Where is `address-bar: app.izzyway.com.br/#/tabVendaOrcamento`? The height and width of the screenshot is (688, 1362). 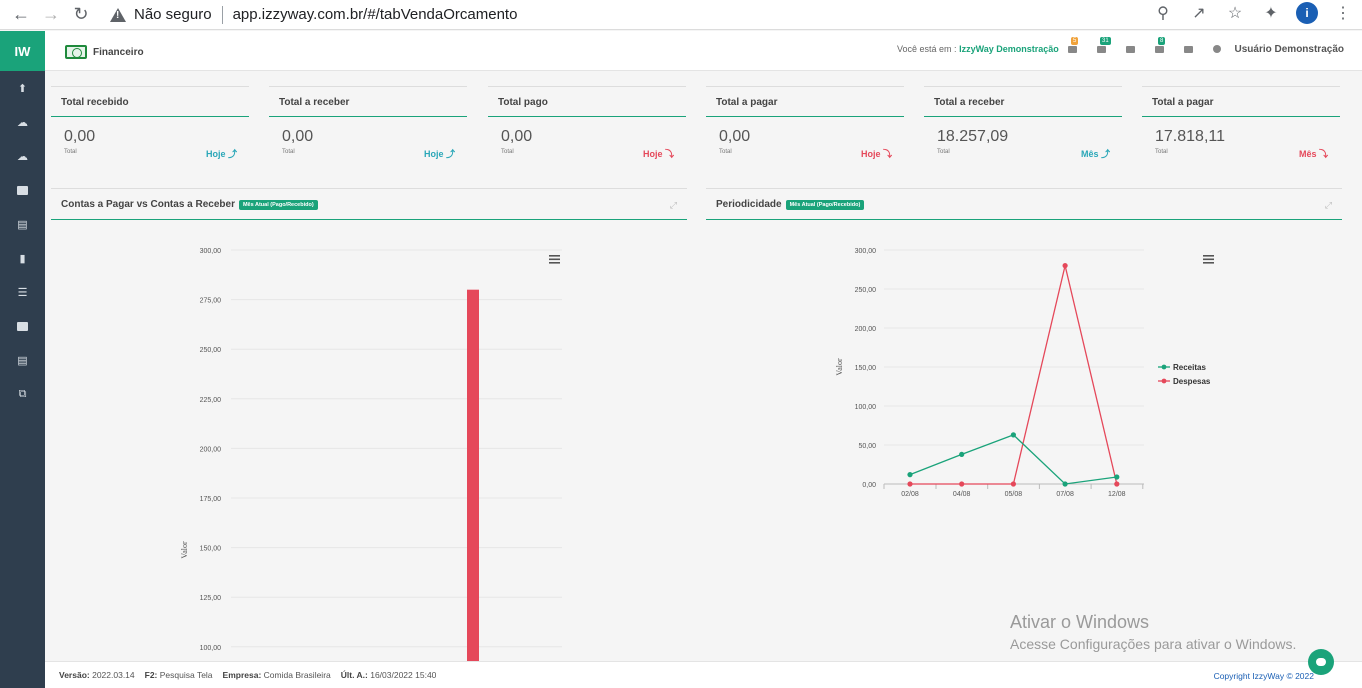
address-bar: app.izzyway.com.br/#/tabVendaOrcamento is located at coordinates (375, 14).